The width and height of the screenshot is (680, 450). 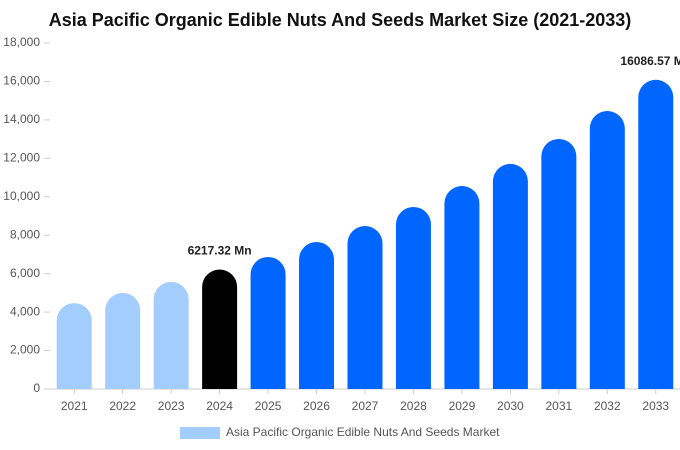 I want to click on data-label: 6217.32 Mn, so click(x=220, y=251).